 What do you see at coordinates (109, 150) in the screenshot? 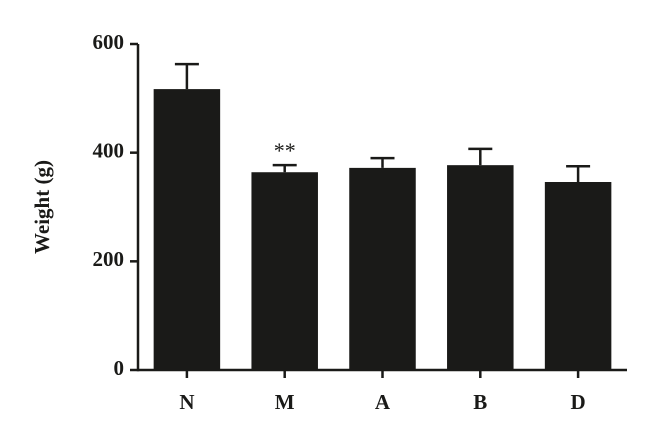
I see `y-tick-label: 400` at bounding box center [109, 150].